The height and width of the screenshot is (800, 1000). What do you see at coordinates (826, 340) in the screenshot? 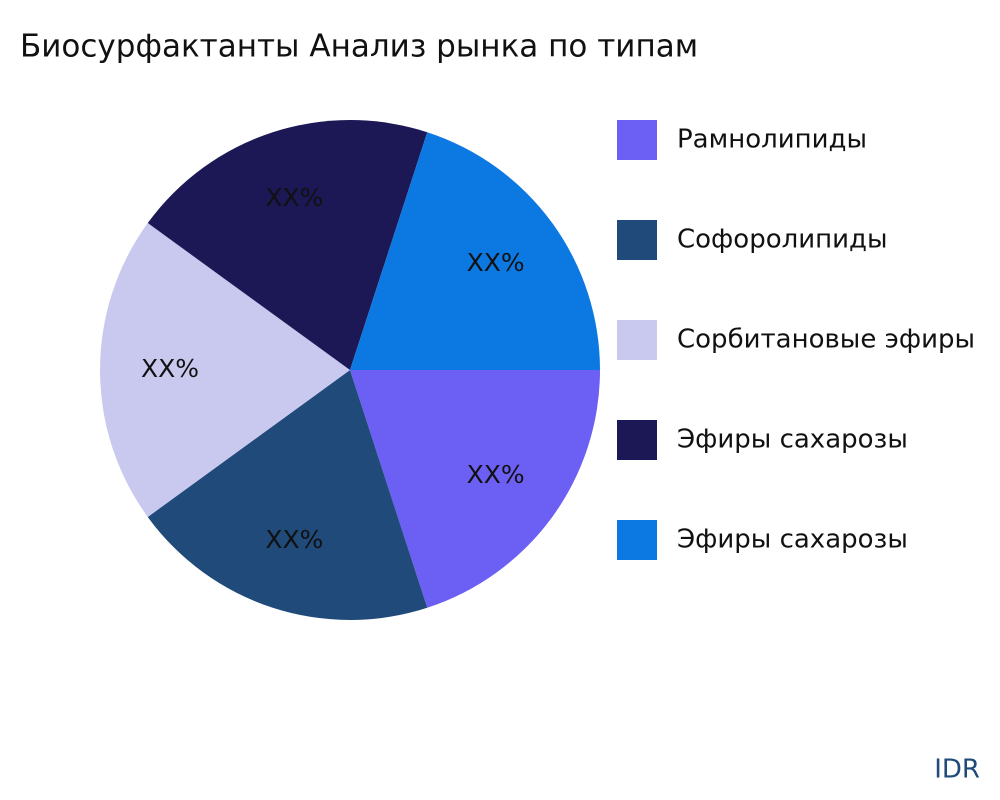
I see `legend-label: Сорбитановые эфиры` at bounding box center [826, 340].